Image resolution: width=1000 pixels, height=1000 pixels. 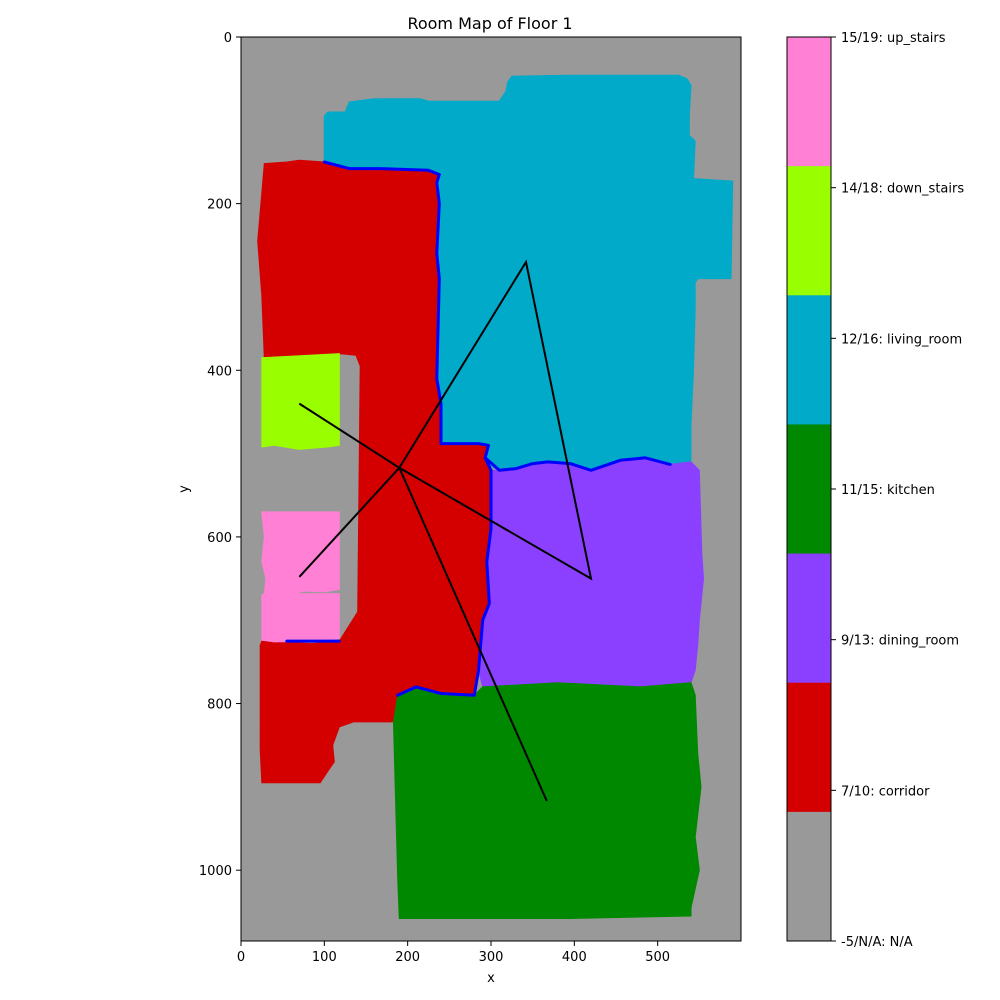 I want to click on colorbar-tick-label: 14/18: down_stairs, so click(x=902, y=189).